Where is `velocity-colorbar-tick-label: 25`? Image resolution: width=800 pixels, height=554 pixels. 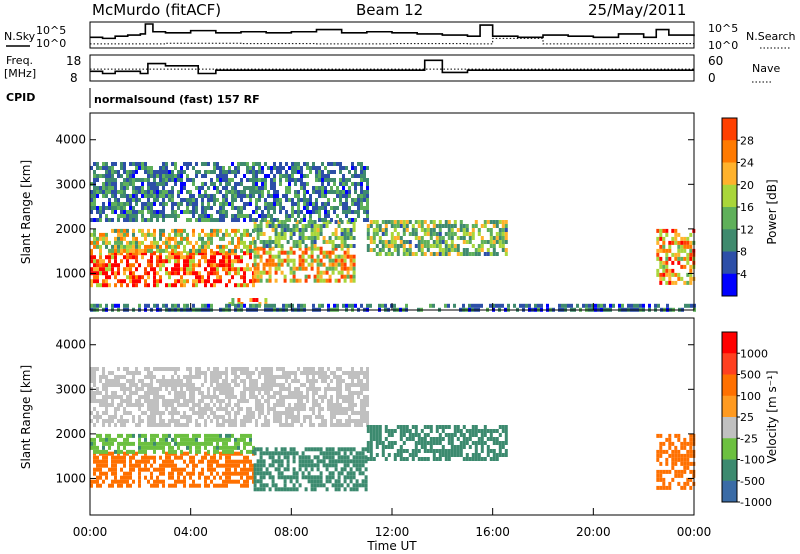 velocity-colorbar-tick-label: 25 is located at coordinates (747, 417).